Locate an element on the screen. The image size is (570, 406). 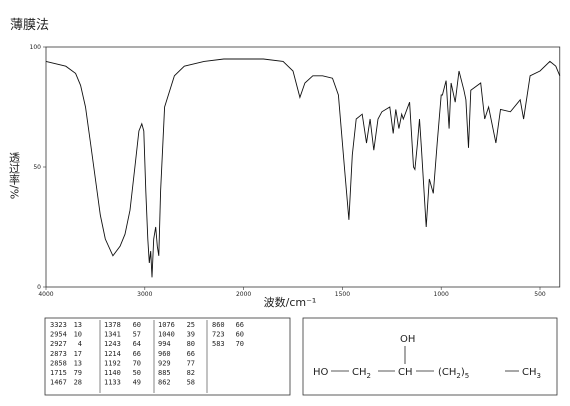
formula-part: (CH2)5 is located at coordinates (453, 373).